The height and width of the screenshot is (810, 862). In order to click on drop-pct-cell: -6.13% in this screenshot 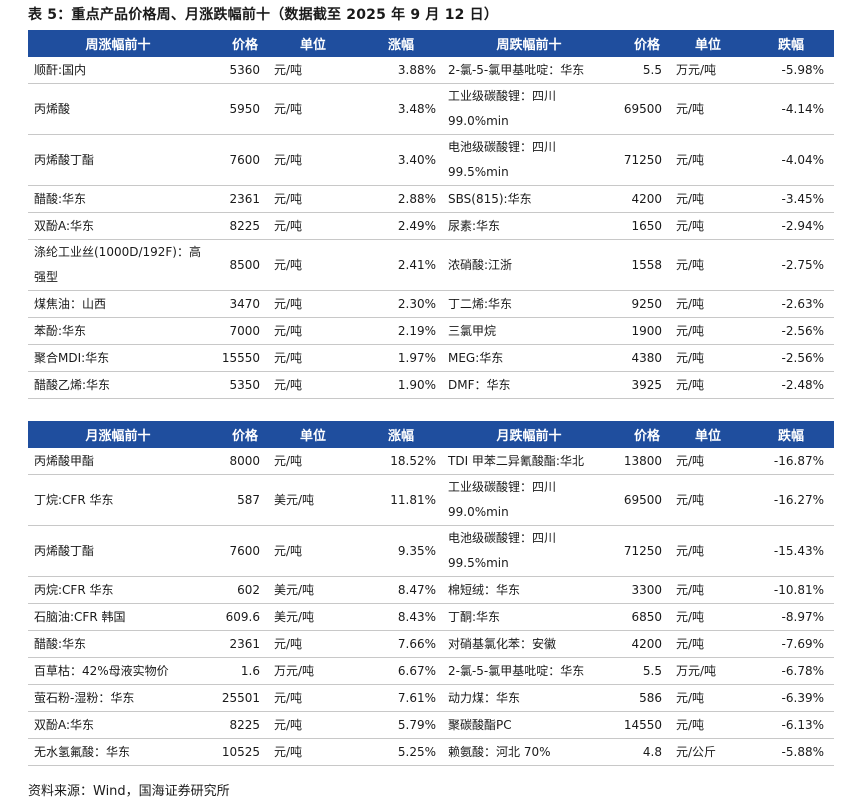, I will do `click(791, 725)`.